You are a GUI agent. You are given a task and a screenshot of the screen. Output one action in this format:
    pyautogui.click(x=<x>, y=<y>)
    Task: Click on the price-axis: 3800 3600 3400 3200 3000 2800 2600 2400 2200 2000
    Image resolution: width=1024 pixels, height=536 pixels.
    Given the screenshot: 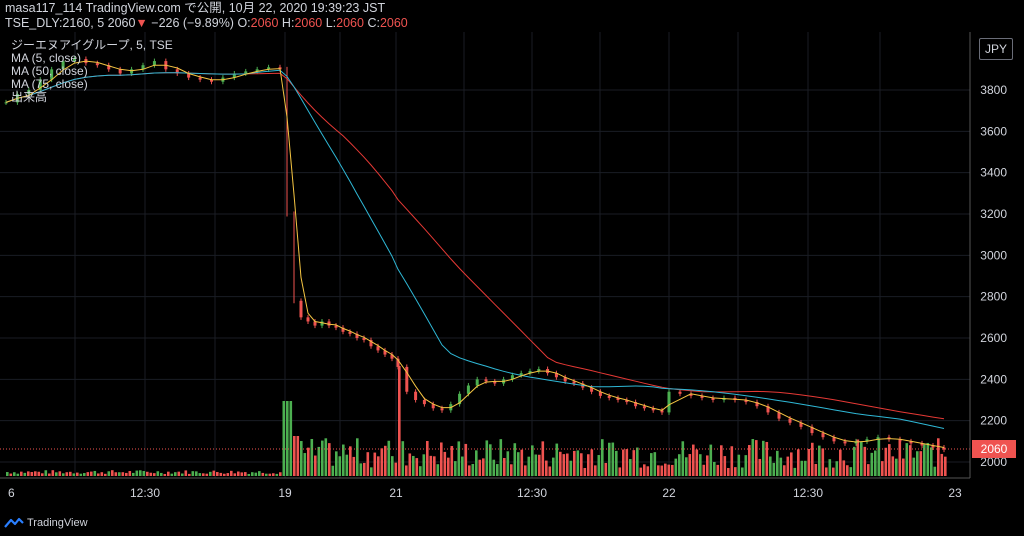 What is the action you would take?
    pyautogui.click(x=993, y=276)
    